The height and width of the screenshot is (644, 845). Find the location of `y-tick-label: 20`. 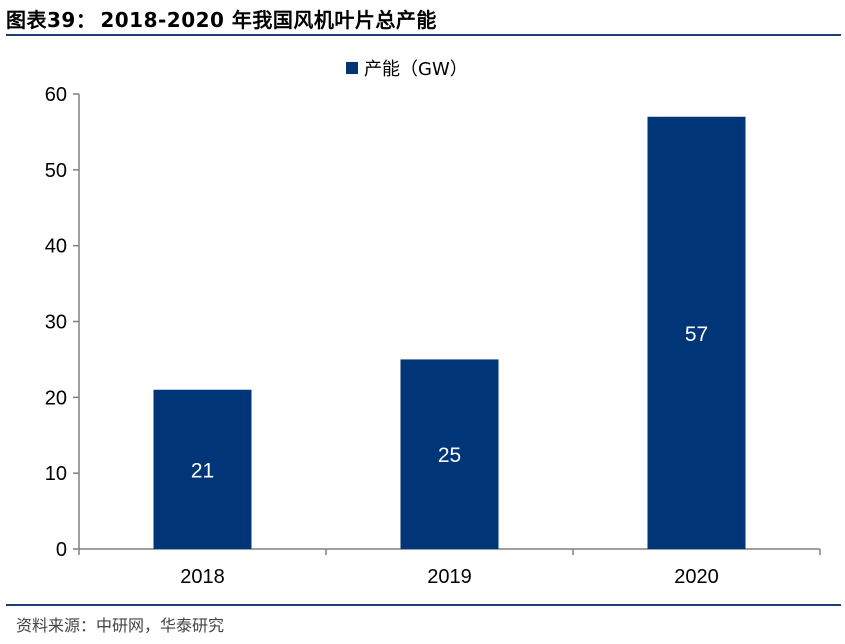

y-tick-label: 20 is located at coordinates (56, 398).